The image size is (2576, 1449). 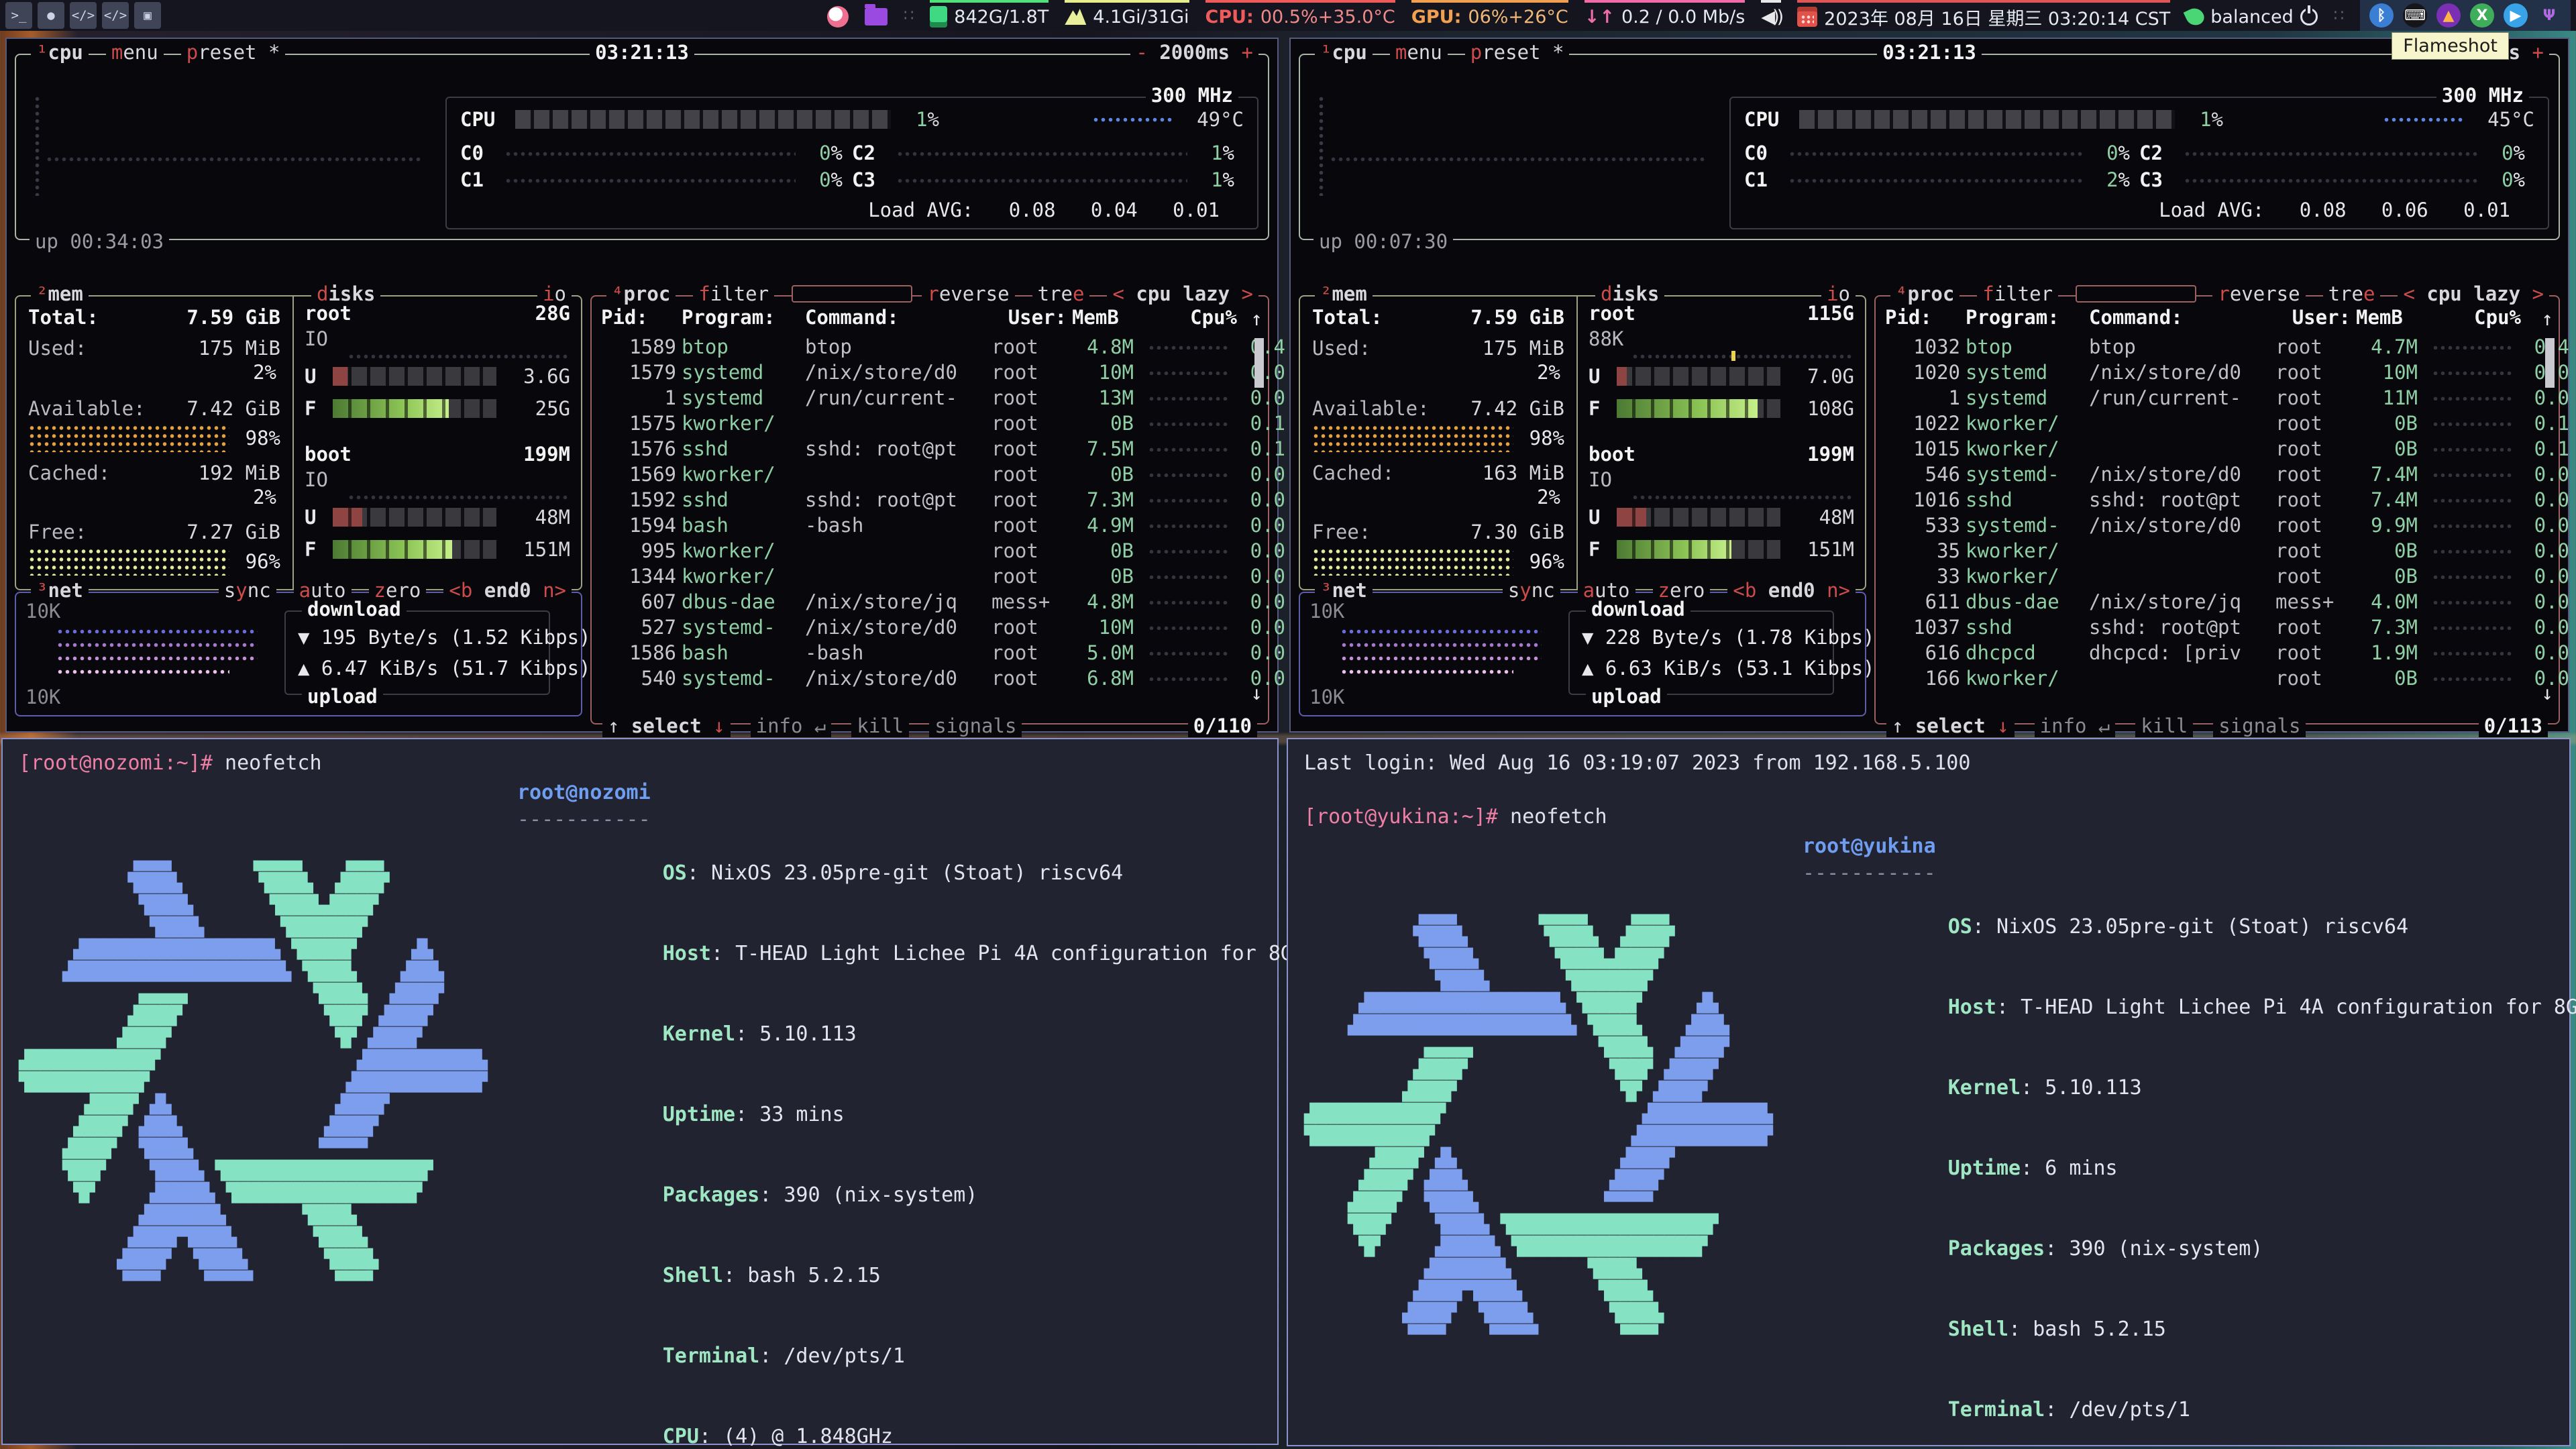 What do you see at coordinates (2259, 725) in the screenshot?
I see `signals-control: signals` at bounding box center [2259, 725].